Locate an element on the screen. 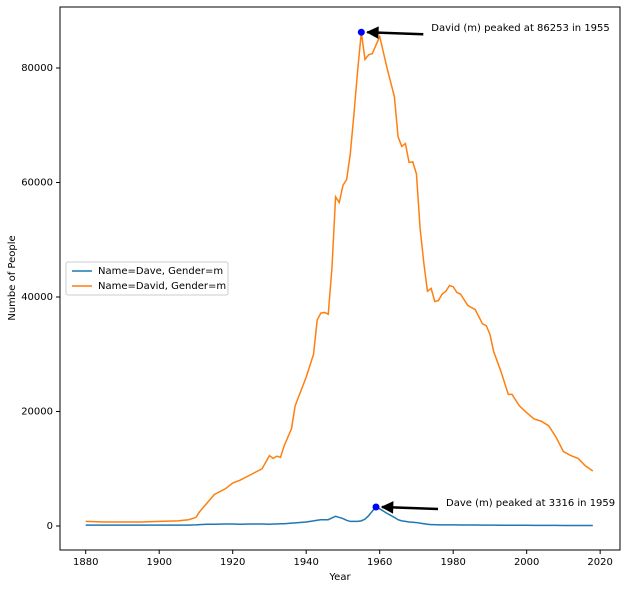 Image resolution: width=626 pixels, height=589 pixels. legend: Name=Dave, Gender=m Name=David, Gender=m is located at coordinates (147, 278).